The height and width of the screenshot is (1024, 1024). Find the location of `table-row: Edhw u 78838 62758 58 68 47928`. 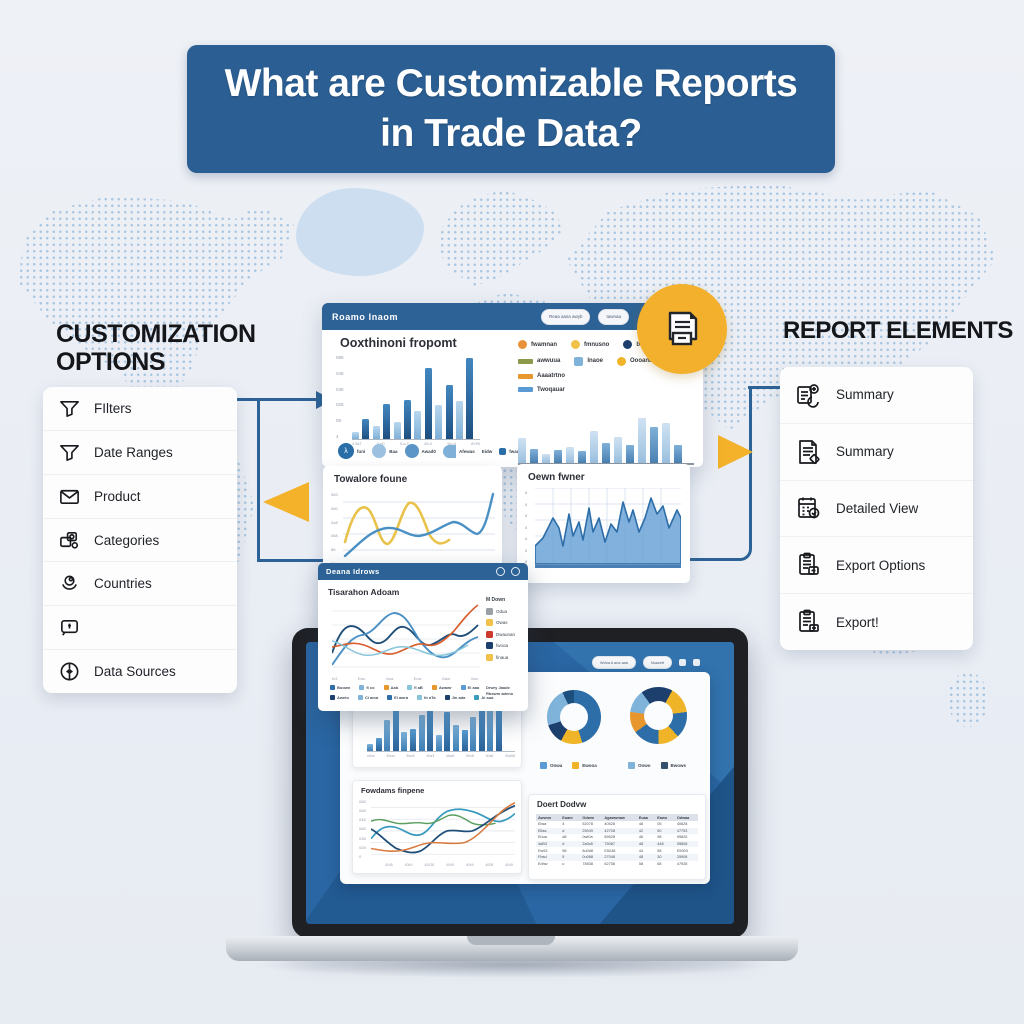

table-row: Edhw u 78838 62758 58 68 47928 is located at coordinates (617, 864).